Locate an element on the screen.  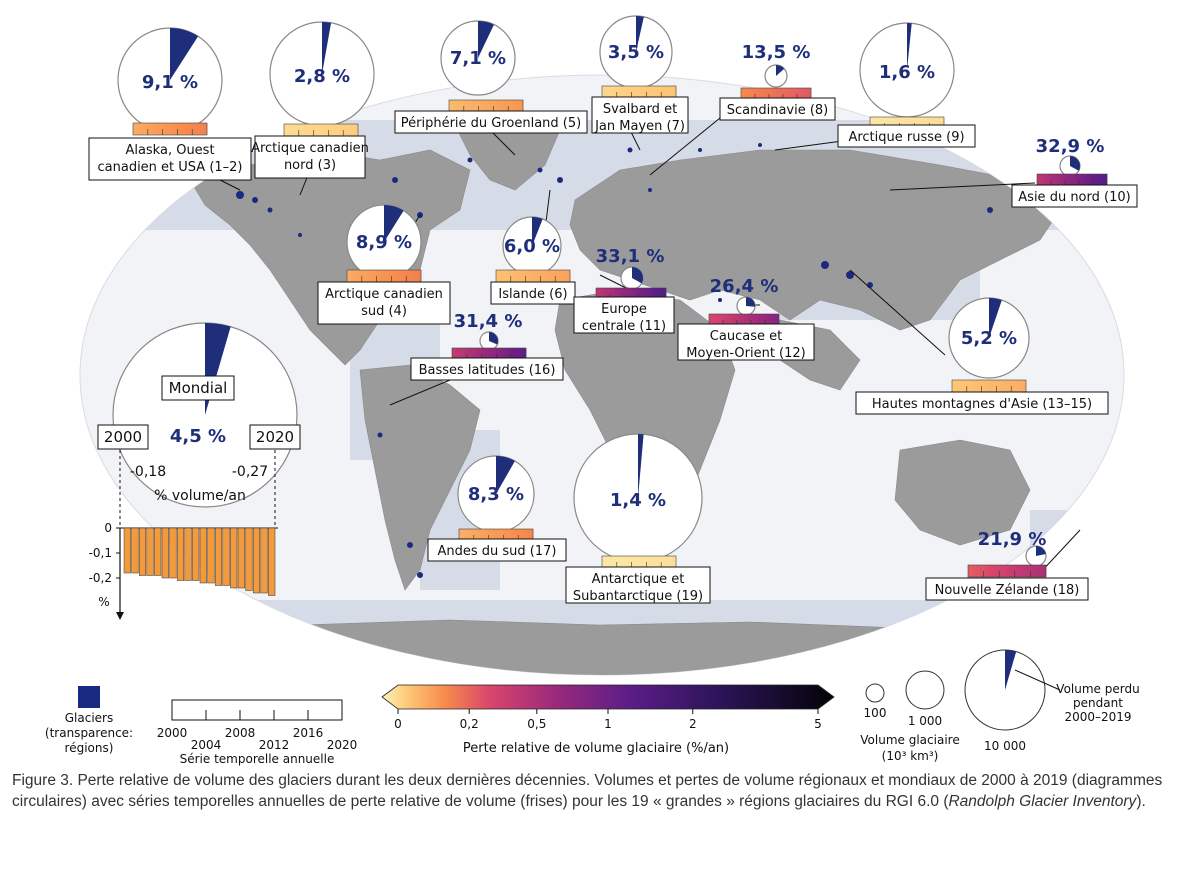
label-box-arctic_ca_north is located at coordinates (310, 157).